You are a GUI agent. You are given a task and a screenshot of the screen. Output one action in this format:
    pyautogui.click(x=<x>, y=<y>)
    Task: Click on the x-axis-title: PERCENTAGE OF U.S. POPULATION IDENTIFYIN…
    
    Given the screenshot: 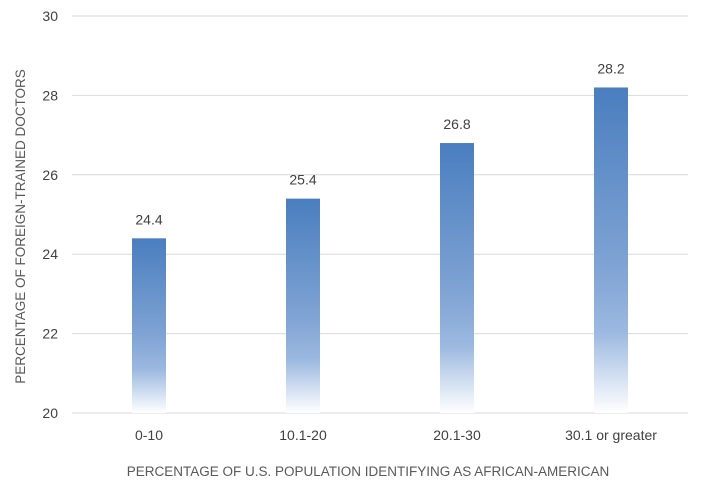 What is the action you would take?
    pyautogui.click(x=368, y=471)
    